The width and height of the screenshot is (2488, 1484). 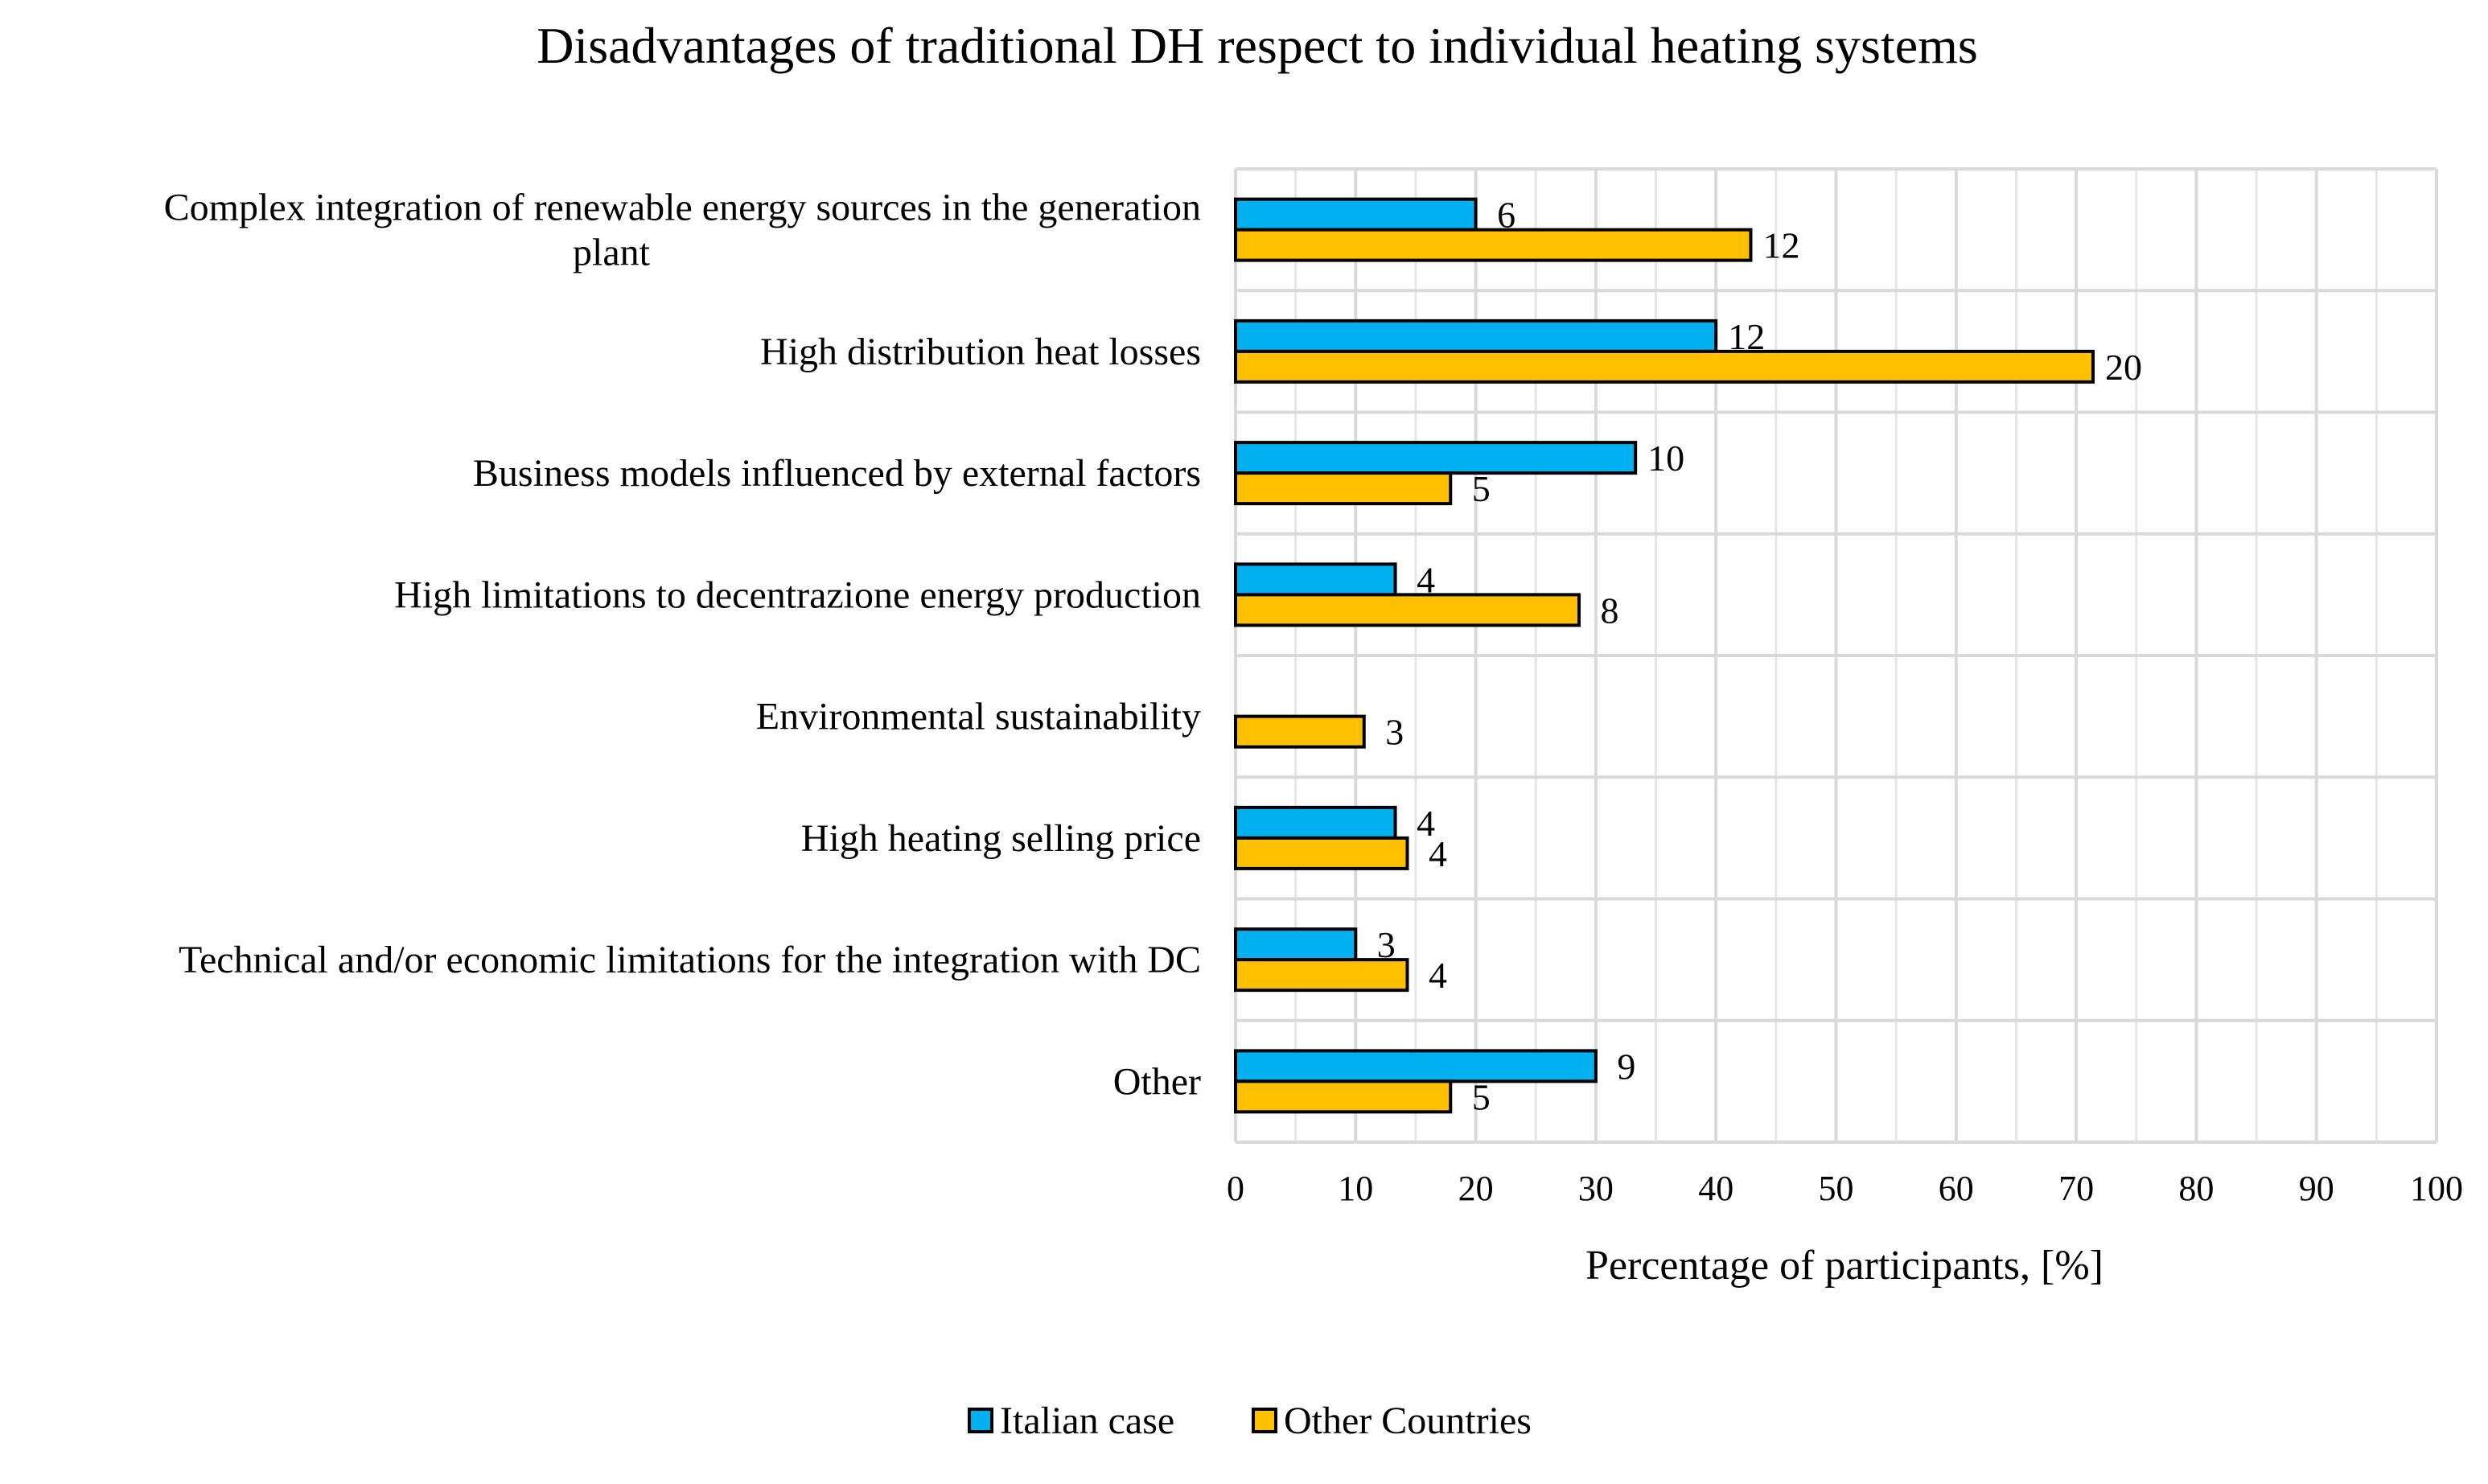 What do you see at coordinates (1609, 610) in the screenshot?
I see `data-label: 8` at bounding box center [1609, 610].